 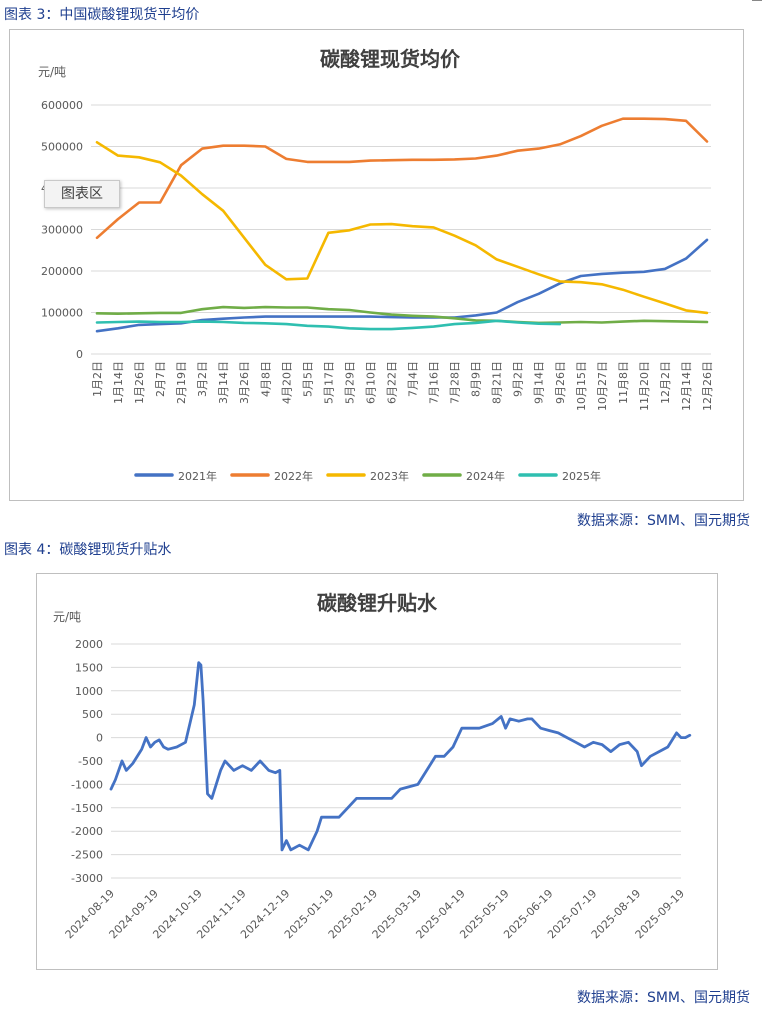 I want to click on y-tick-label: -2000, so click(x=87, y=831).